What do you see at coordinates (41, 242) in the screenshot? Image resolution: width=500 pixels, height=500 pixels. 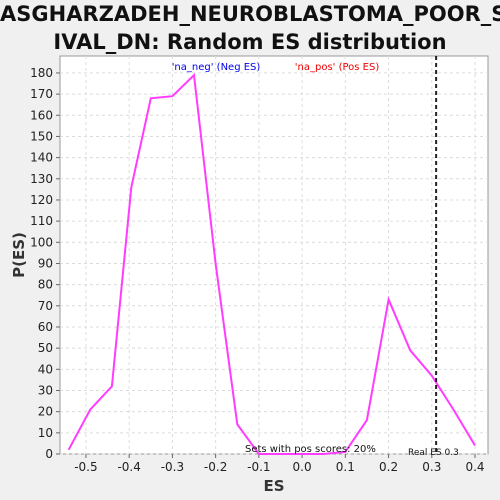 I see `y-tick-label: 100` at bounding box center [41, 242].